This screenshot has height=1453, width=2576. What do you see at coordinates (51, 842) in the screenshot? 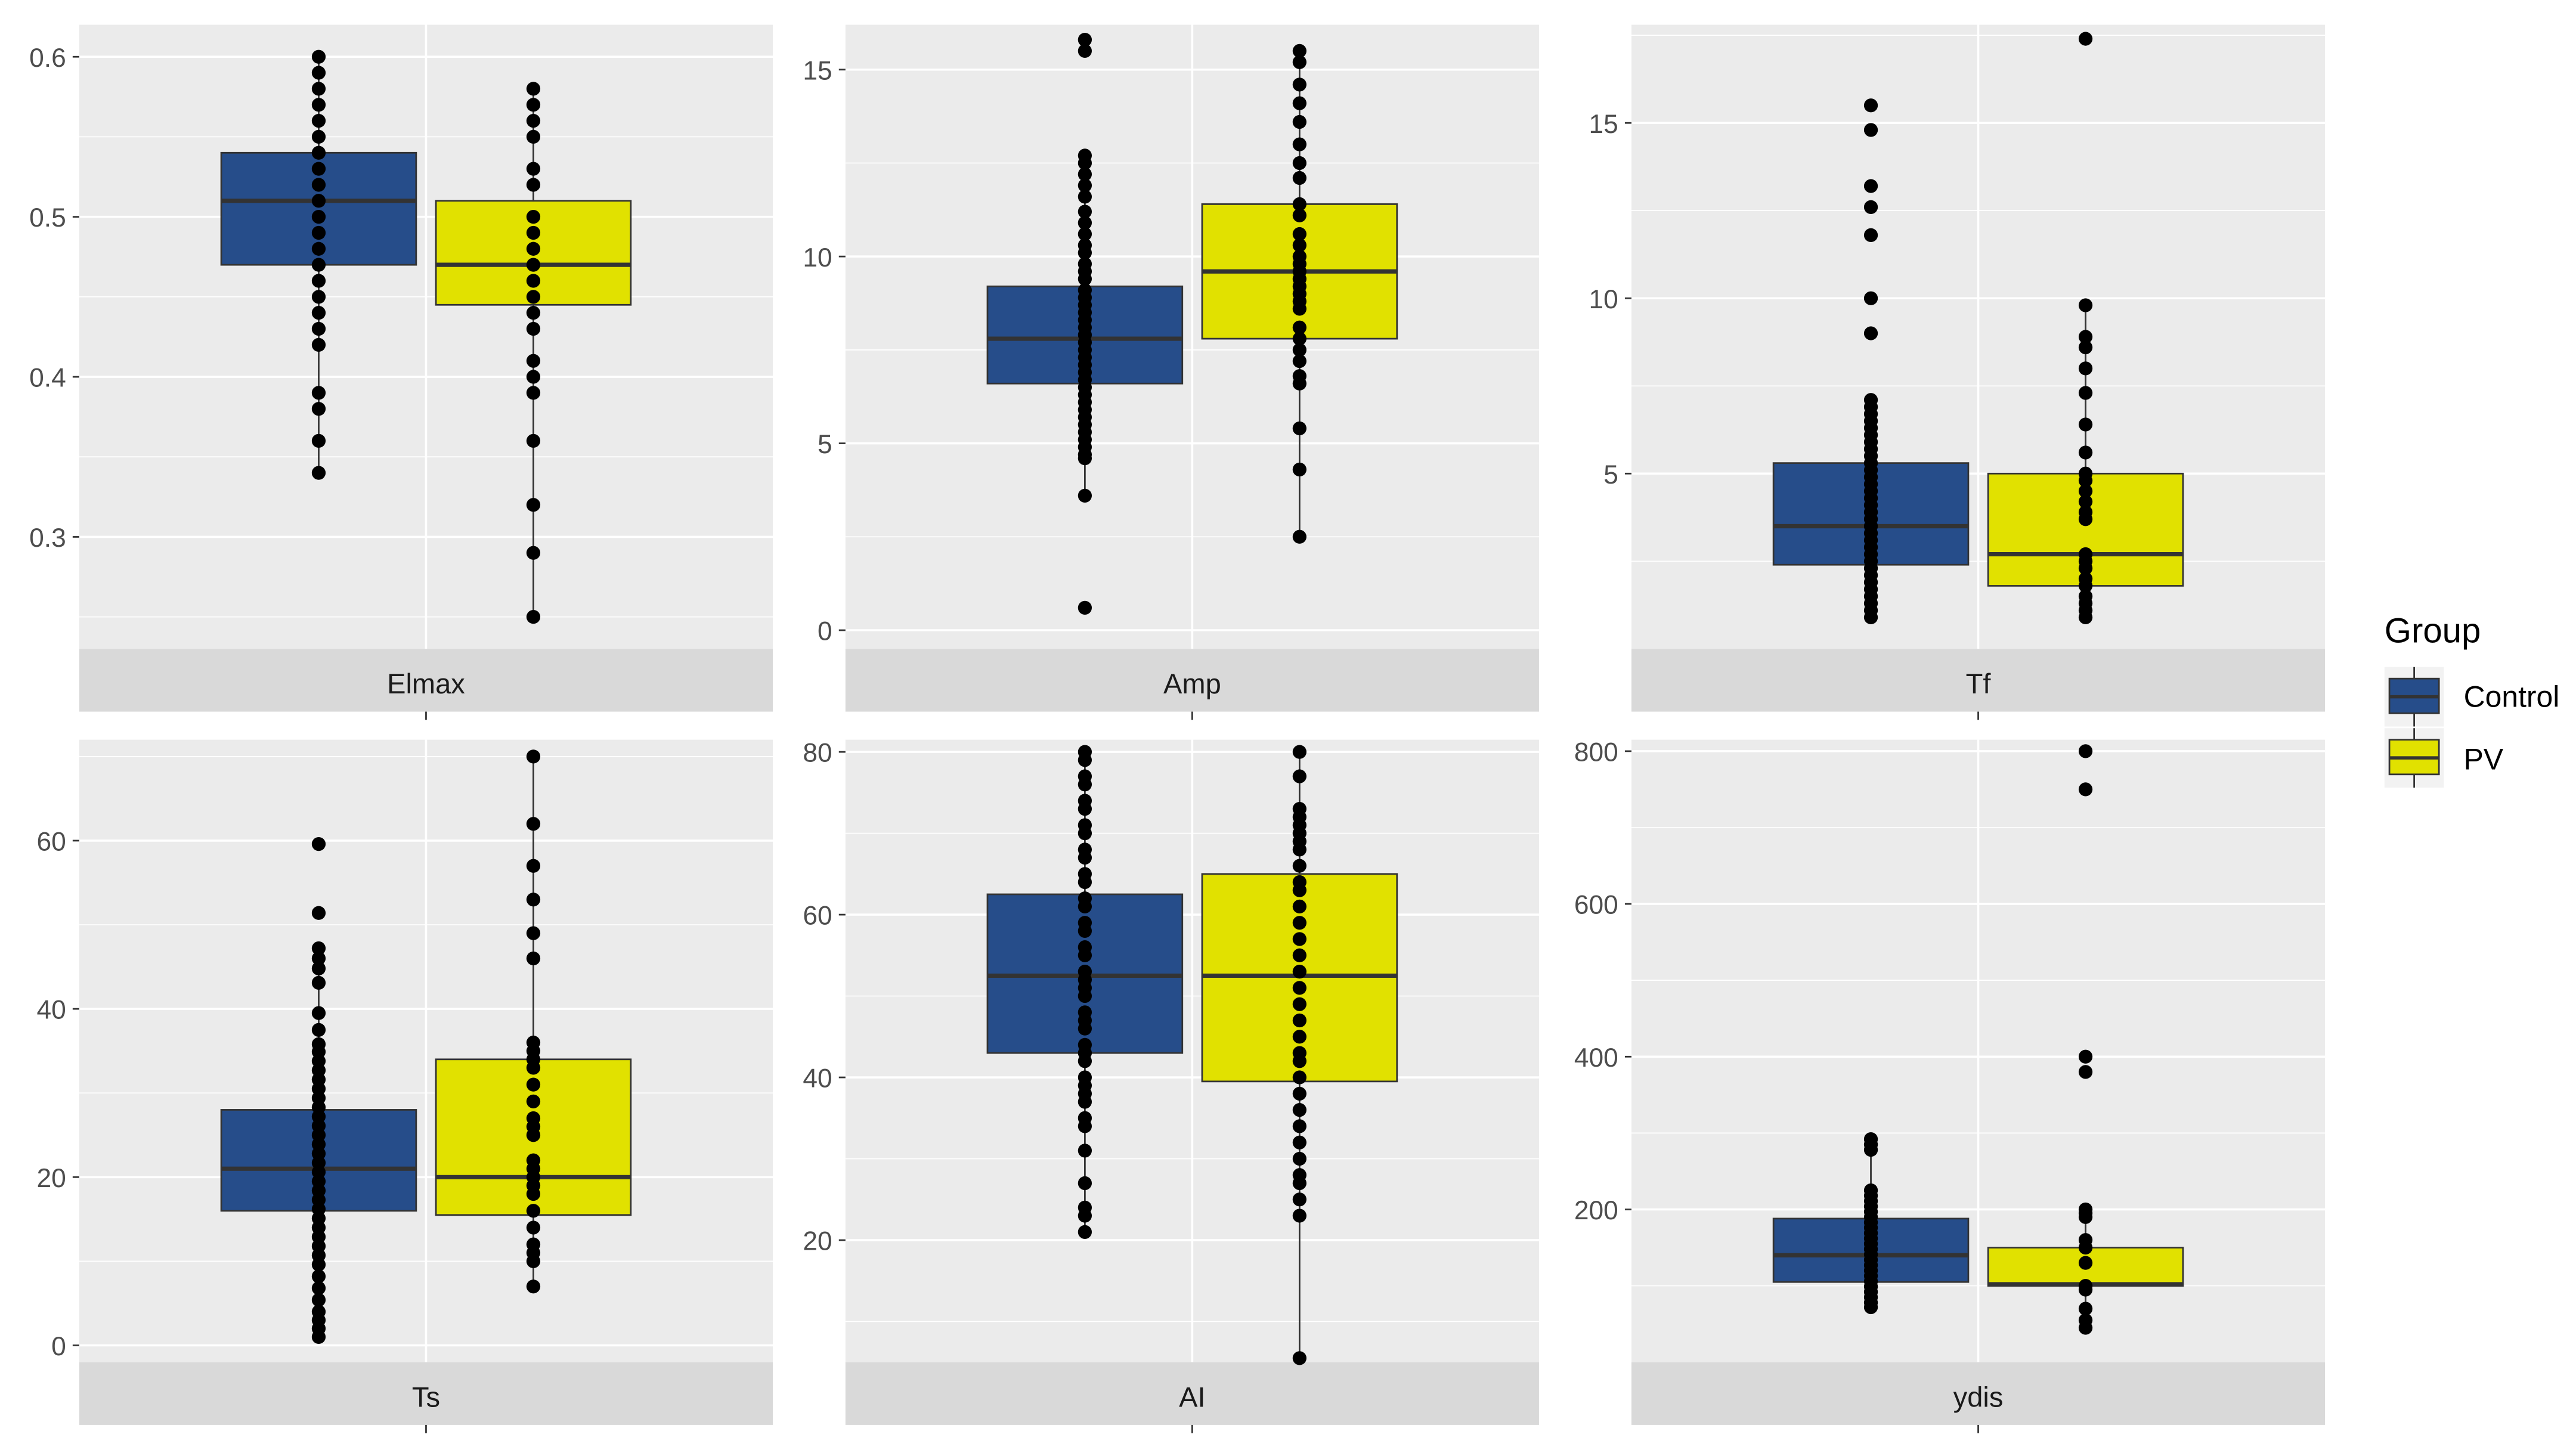
I see `y-tick-label: 60` at bounding box center [51, 842].